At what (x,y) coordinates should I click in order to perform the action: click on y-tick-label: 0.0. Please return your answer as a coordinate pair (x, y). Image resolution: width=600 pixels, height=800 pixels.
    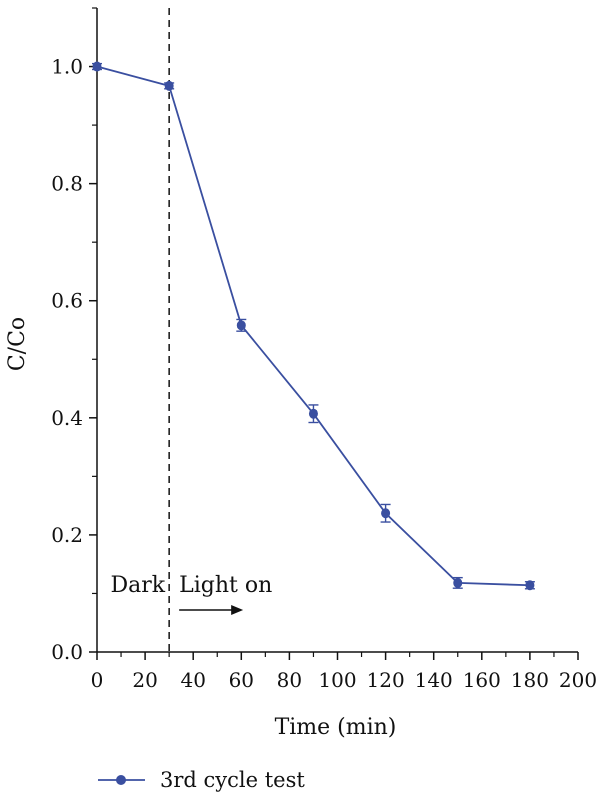
    Looking at the image, I should click on (67, 652).